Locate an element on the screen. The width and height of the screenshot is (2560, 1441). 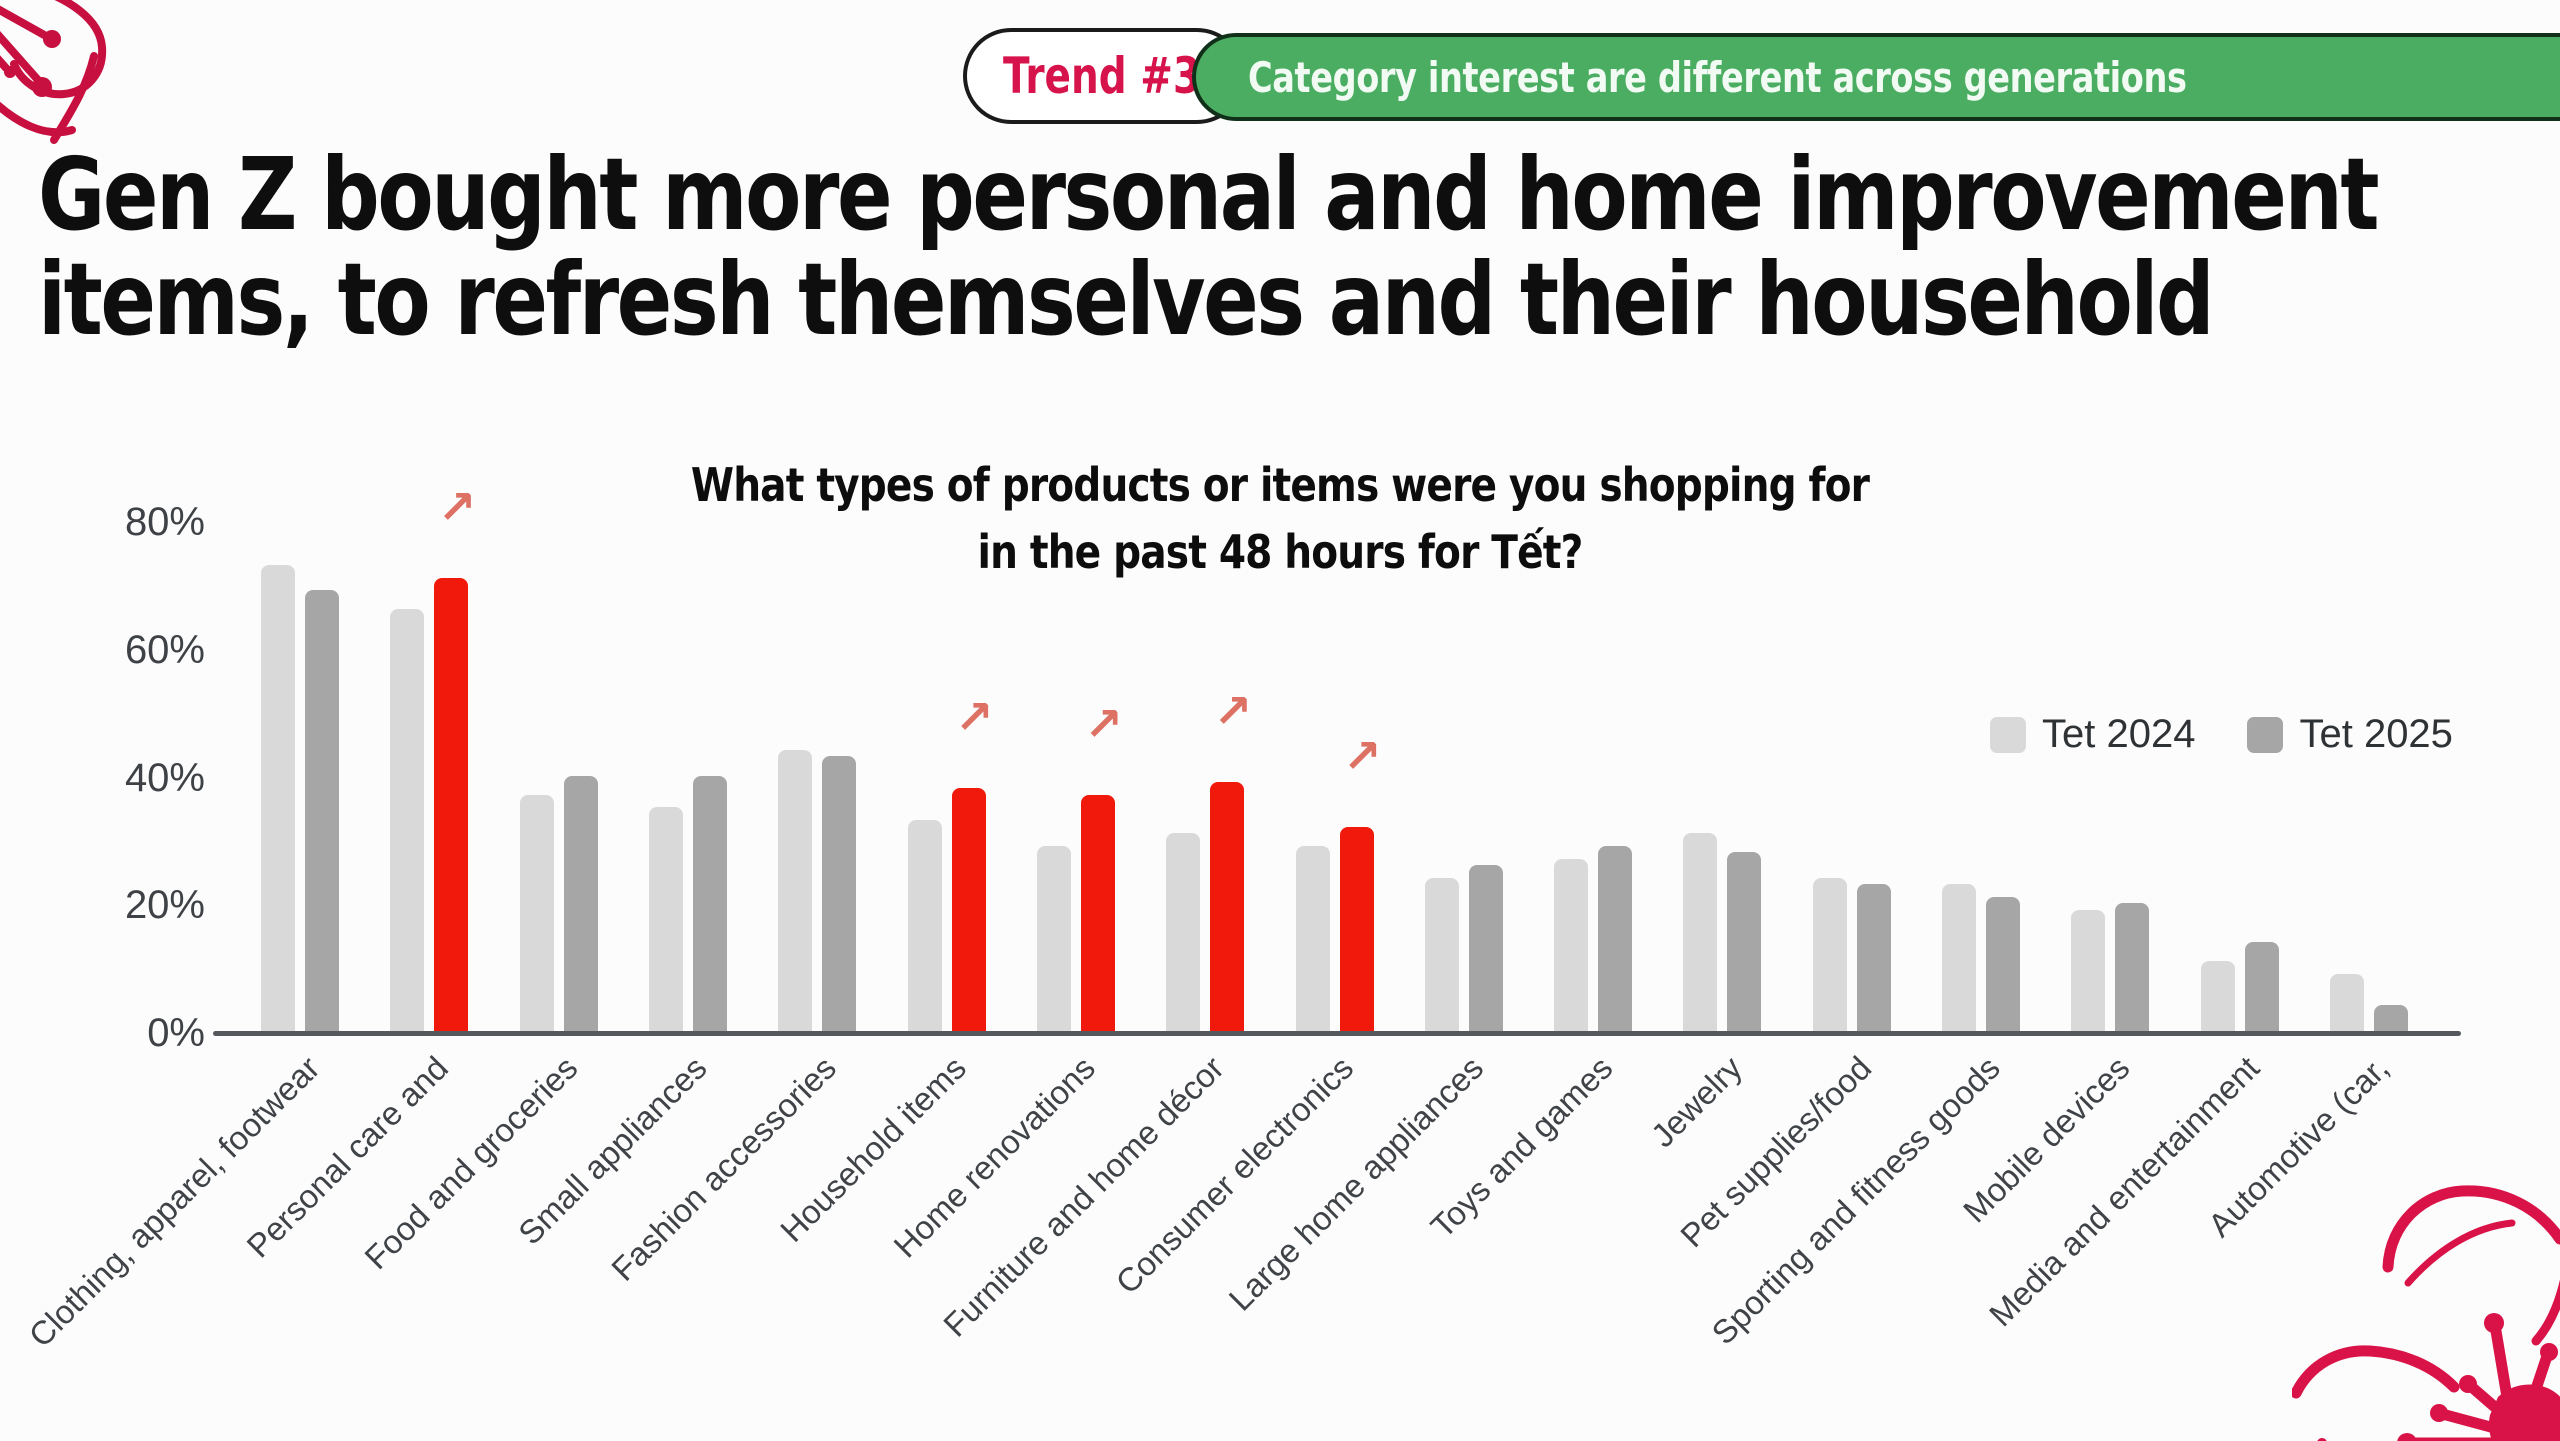
y-tick-label: 40% is located at coordinates (164, 777).